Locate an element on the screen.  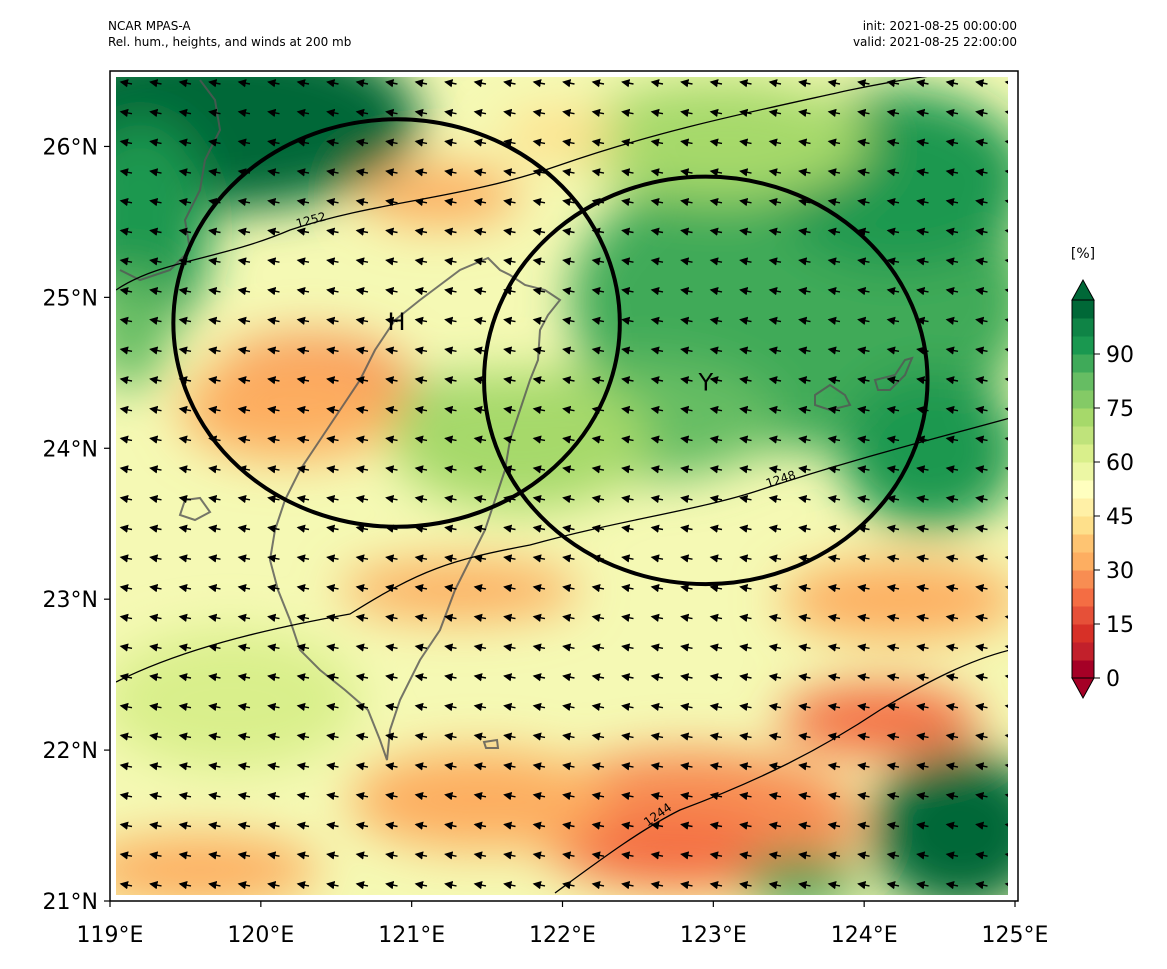
x-tick-label: 121°E is located at coordinates (411, 935).